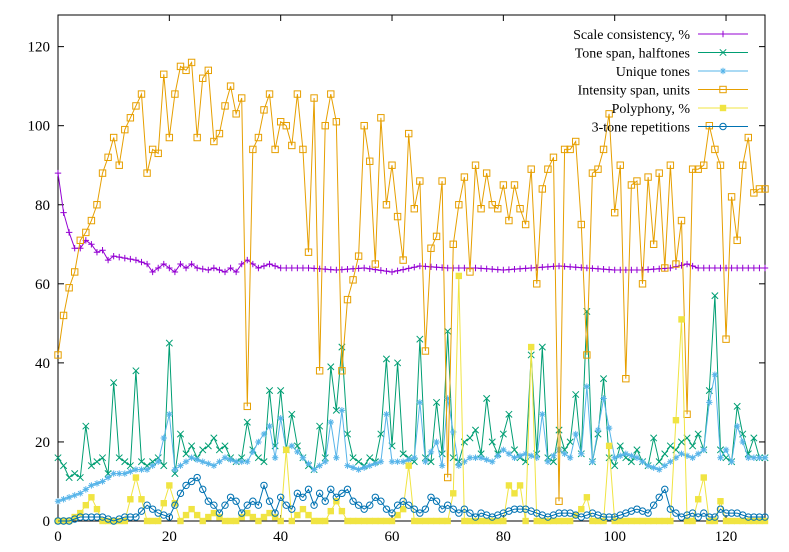 This screenshot has height=552, width=789. What do you see at coordinates (280, 537) in the screenshot?
I see `x-tick-label: 40` at bounding box center [280, 537].